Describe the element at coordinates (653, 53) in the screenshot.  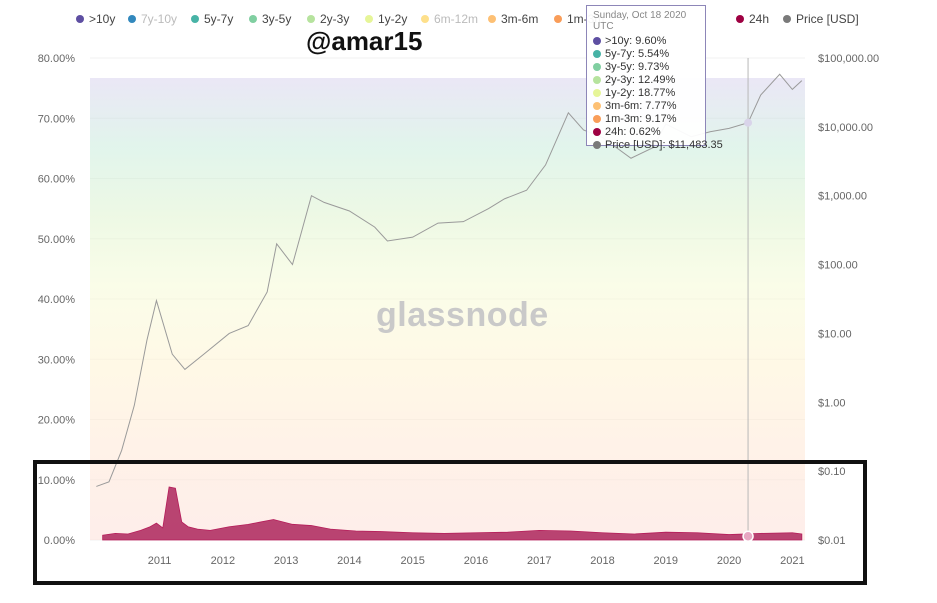
I see `tooltip-value: 5.54%` at that location.